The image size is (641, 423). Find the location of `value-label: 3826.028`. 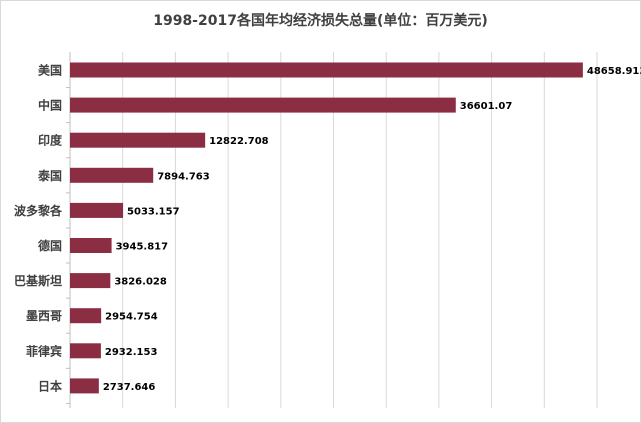

value-label: 3826.028 is located at coordinates (140, 282).